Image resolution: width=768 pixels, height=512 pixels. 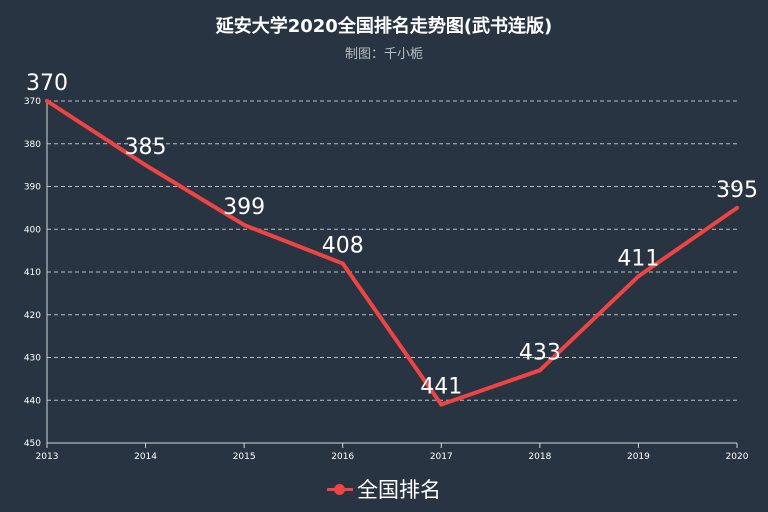 What do you see at coordinates (244, 207) in the screenshot?
I see `data-label: 399` at bounding box center [244, 207].